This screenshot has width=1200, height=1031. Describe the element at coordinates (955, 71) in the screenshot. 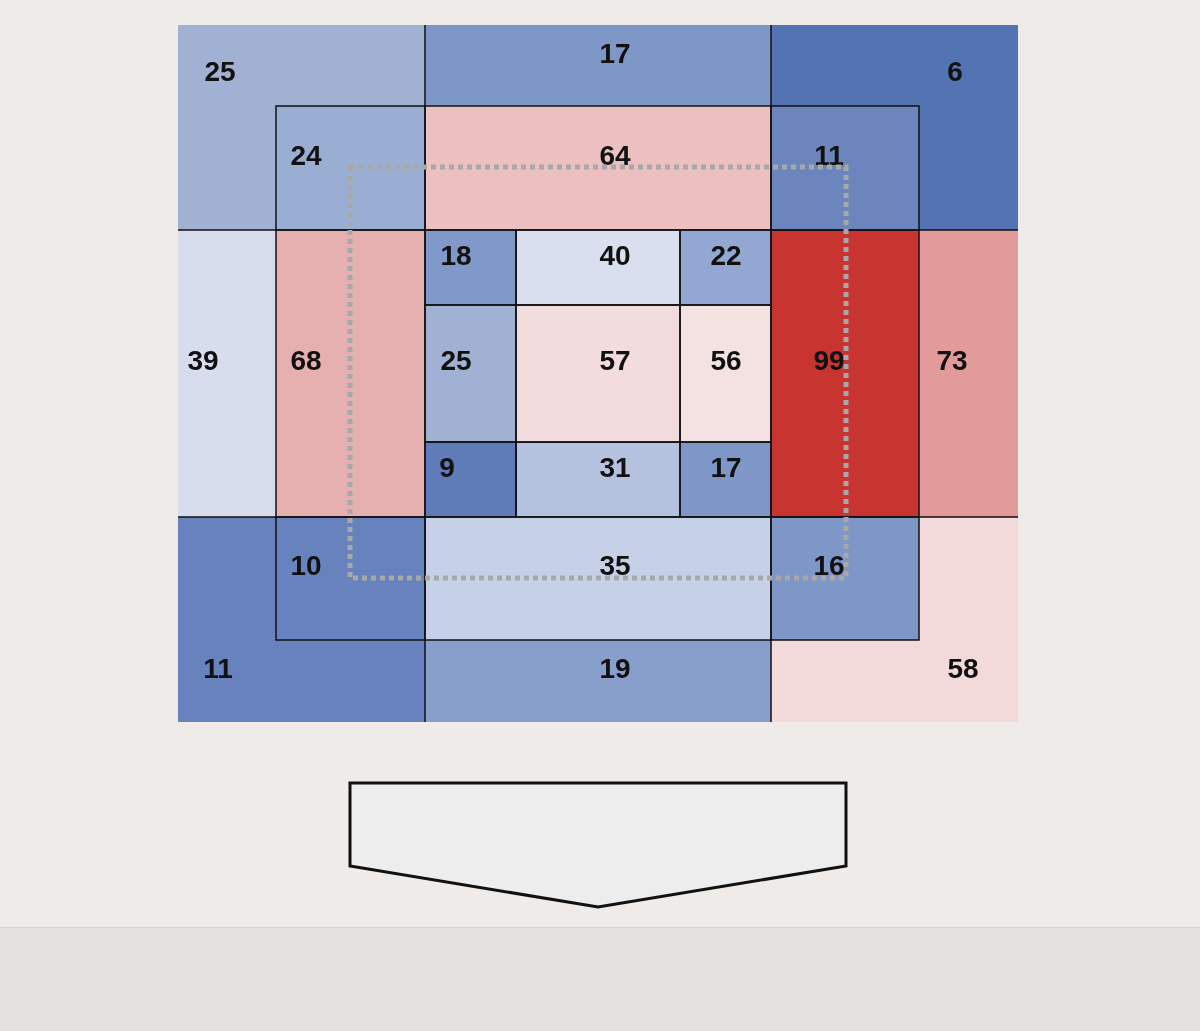

I see `data-label: 6` at that location.